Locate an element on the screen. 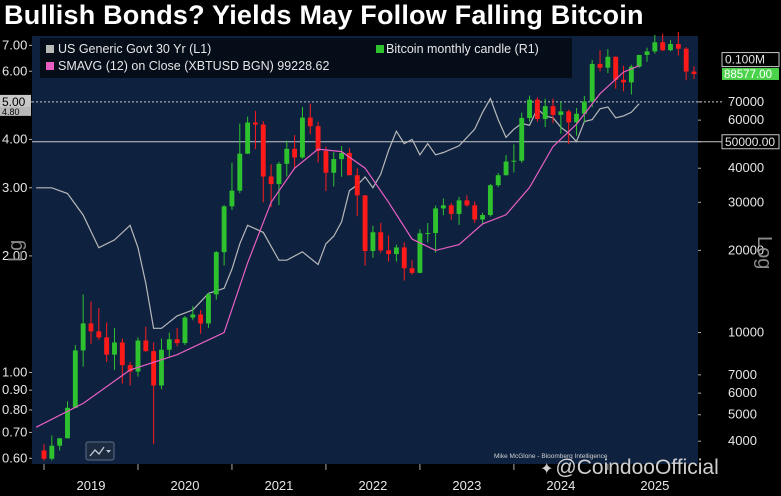 This screenshot has width=781, height=496. x-tick-label: 2024 is located at coordinates (560, 485).